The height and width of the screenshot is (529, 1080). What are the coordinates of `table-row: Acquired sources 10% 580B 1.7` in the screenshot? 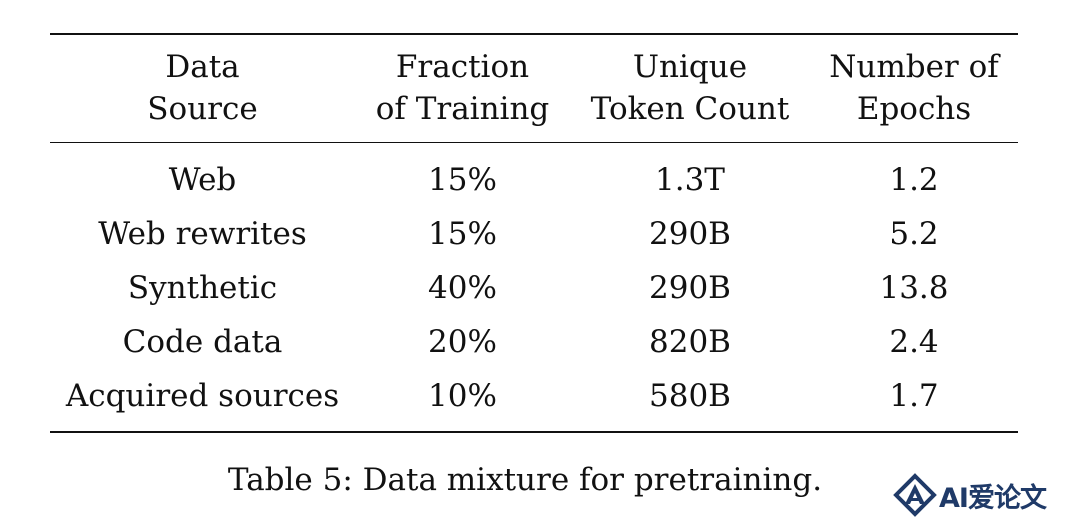 It's located at (534, 400).